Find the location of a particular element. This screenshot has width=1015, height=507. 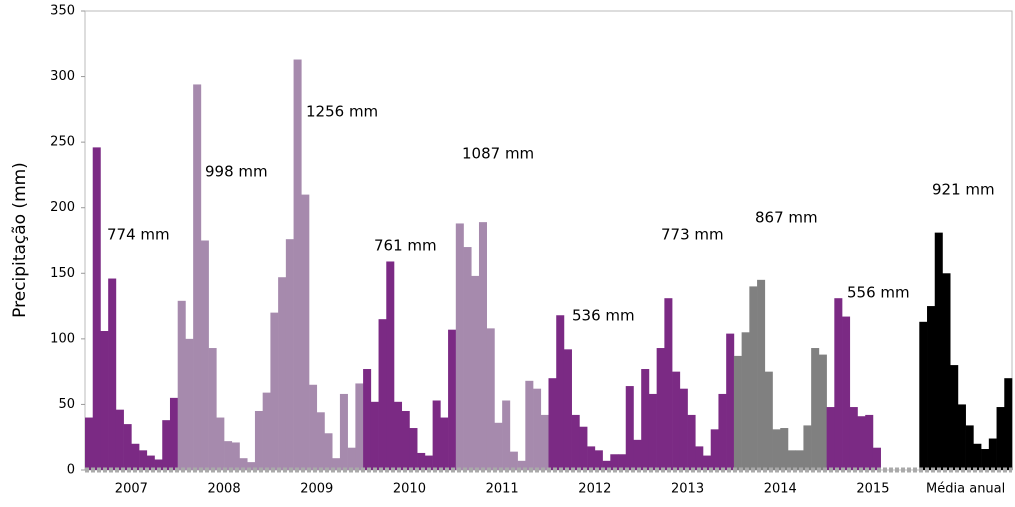

x-tick-label: 2010 is located at coordinates (409, 489).